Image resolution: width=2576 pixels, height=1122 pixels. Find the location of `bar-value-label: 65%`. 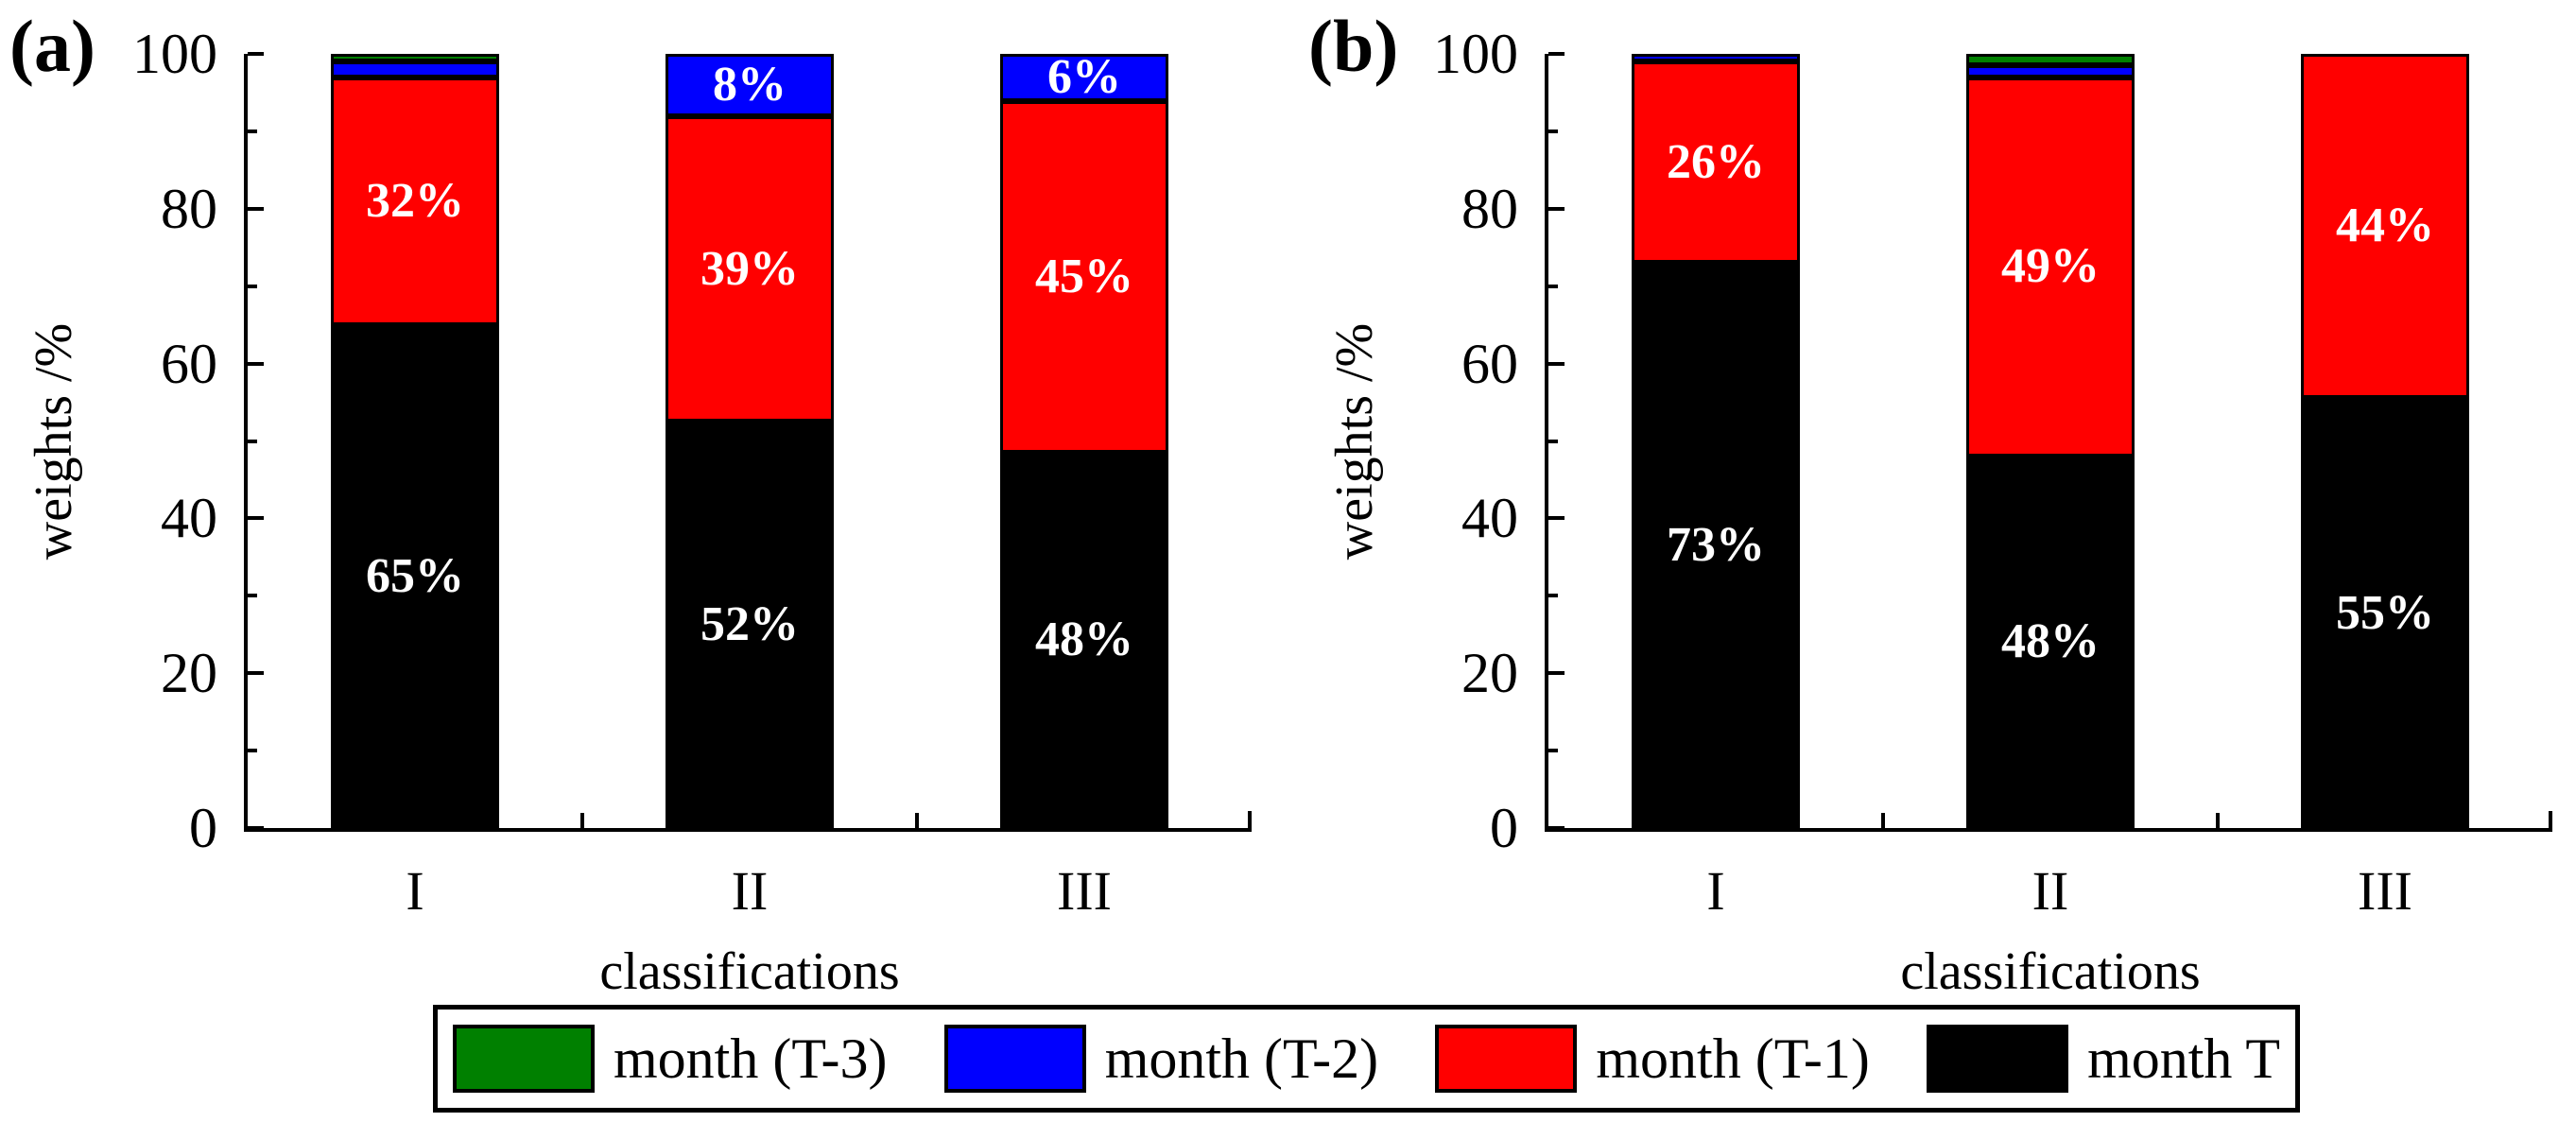

bar-value-label: 65% is located at coordinates (415, 575).